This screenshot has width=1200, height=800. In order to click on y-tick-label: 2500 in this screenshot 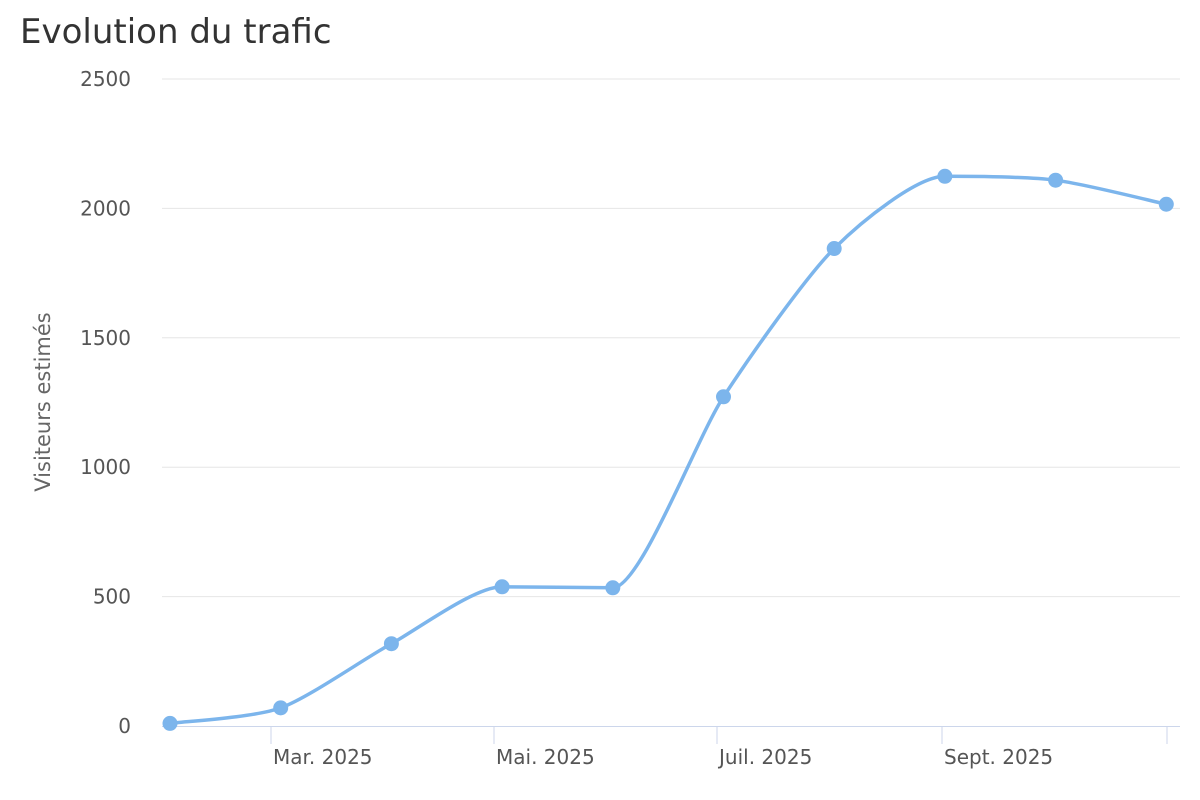, I will do `click(105, 79)`.